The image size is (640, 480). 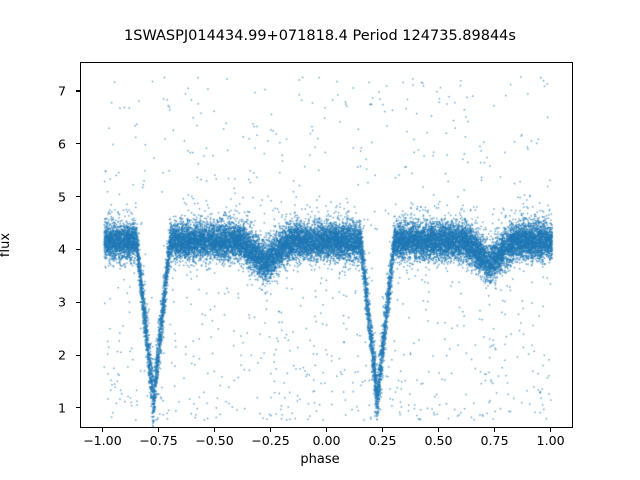 I want to click on y-tick-label: 3, so click(x=61, y=302).